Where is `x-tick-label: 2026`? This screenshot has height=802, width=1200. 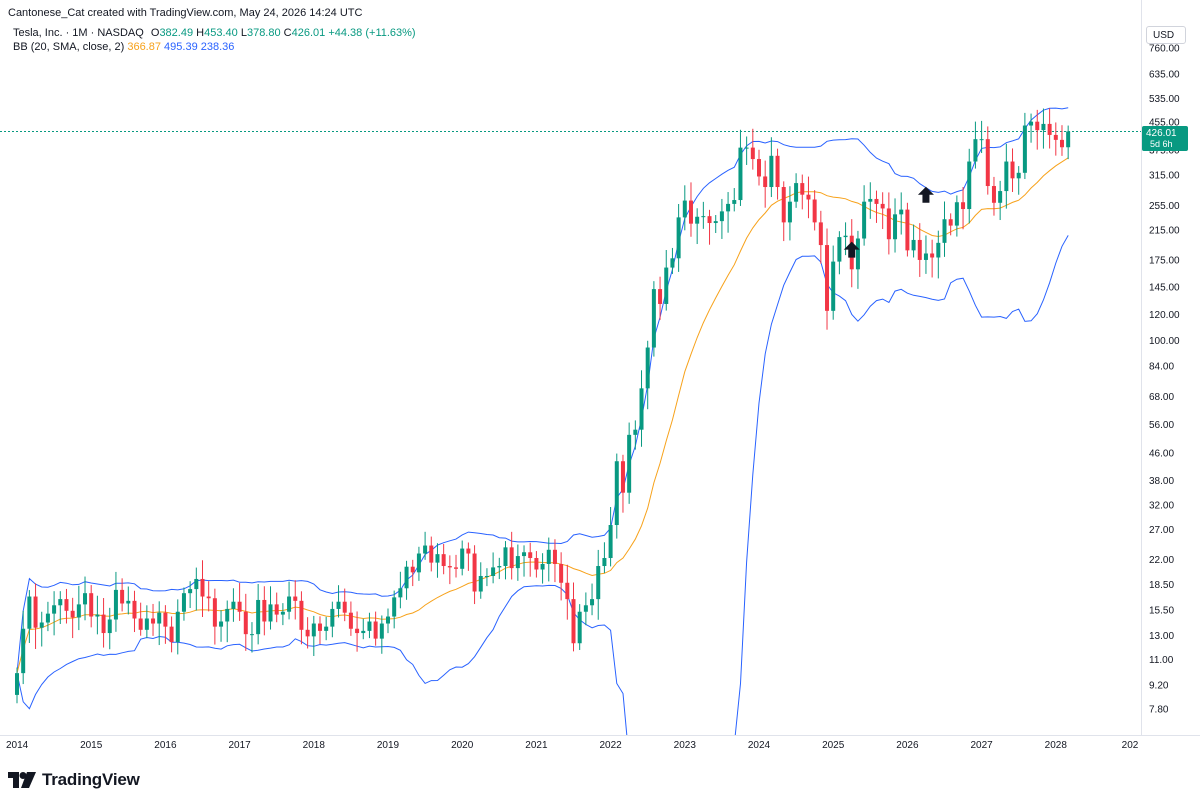
x-tick-label: 2026 is located at coordinates (907, 745).